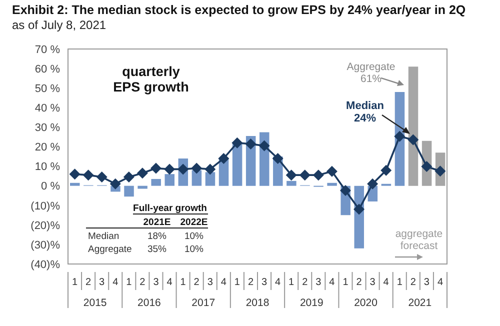 This screenshot has width=500, height=326. What do you see at coordinates (420, 303) in the screenshot?
I see `text: 2021` at bounding box center [420, 303].